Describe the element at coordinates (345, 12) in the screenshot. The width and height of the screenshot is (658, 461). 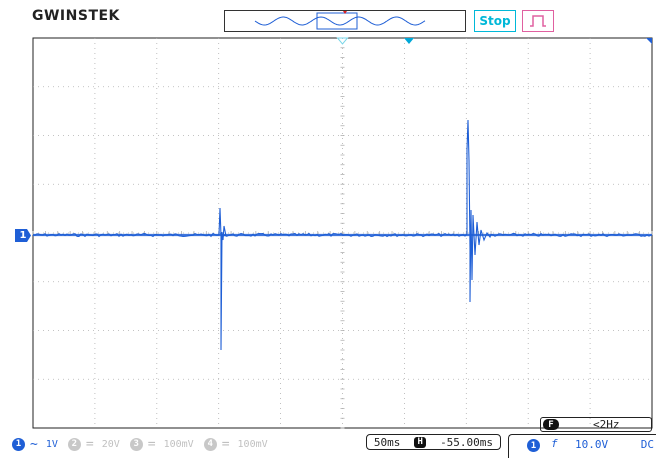
I see `memory-position-marker` at that location.